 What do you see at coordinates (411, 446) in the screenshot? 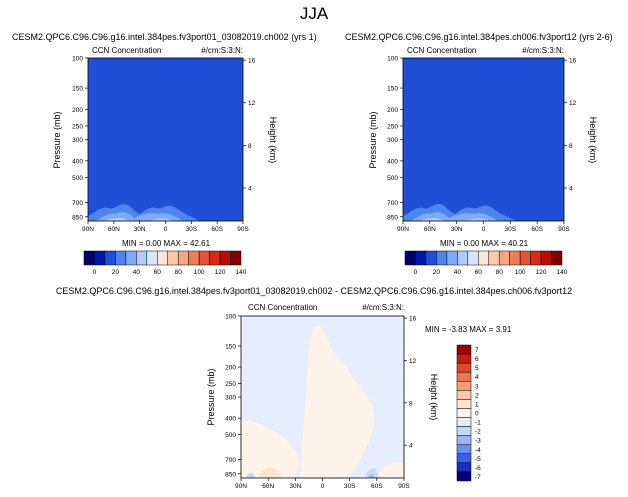
I see `y2-tick-label: 4` at bounding box center [411, 446].